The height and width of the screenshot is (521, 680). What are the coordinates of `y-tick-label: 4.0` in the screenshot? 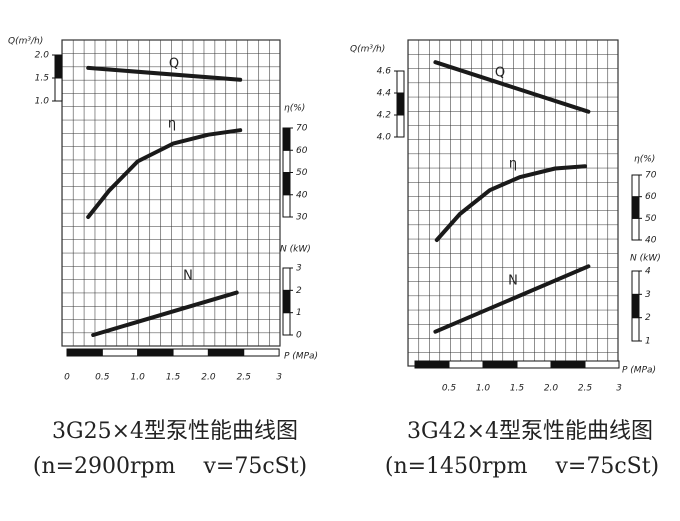 It's located at (384, 138).